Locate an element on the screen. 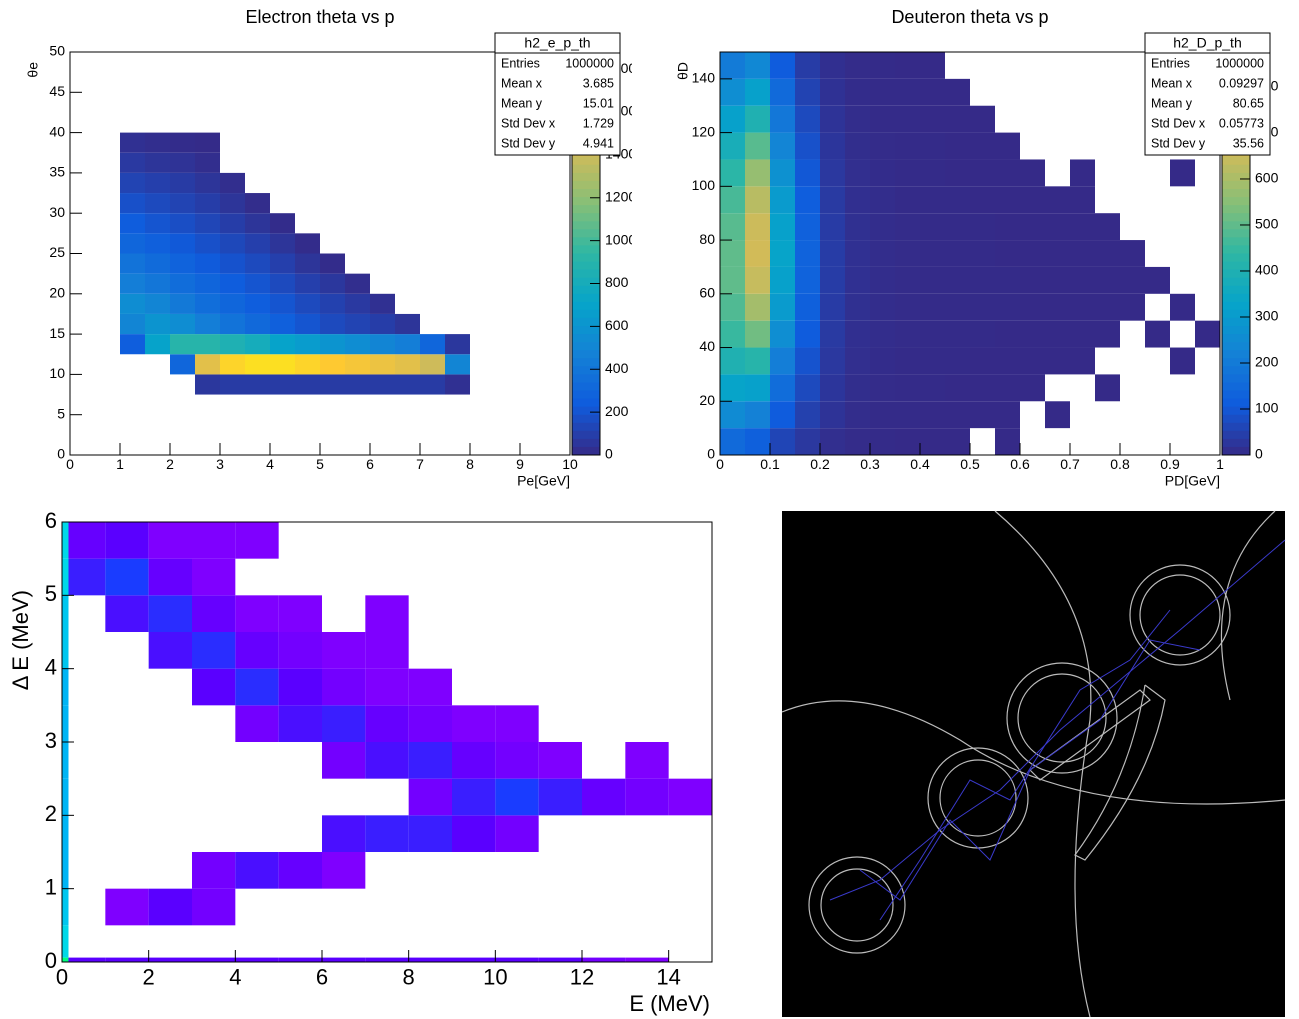 This screenshot has height=1019, width=1299. y-axis-label: θe is located at coordinates (33, 70).